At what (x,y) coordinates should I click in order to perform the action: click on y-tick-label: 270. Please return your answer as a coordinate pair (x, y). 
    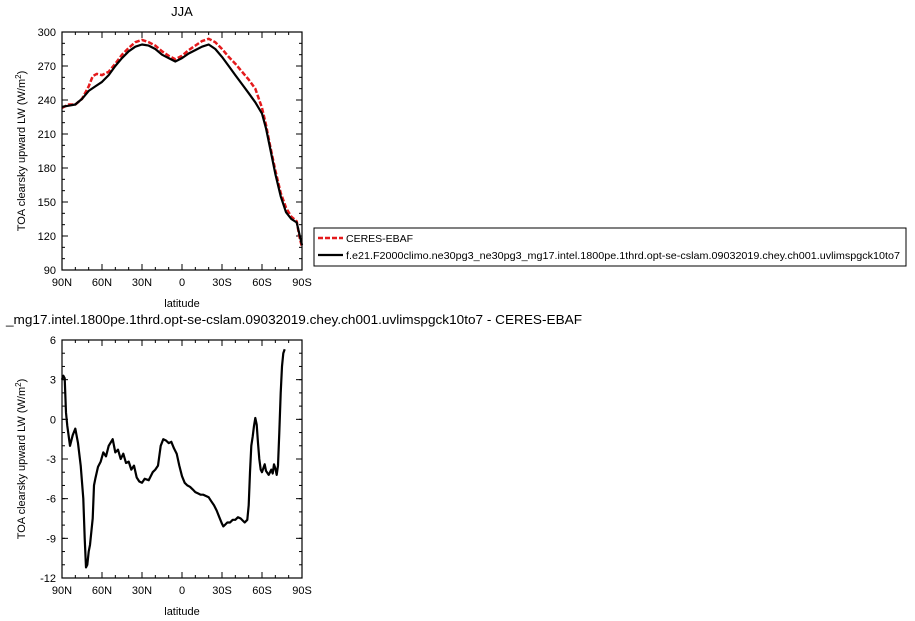
    Looking at the image, I should click on (47, 67).